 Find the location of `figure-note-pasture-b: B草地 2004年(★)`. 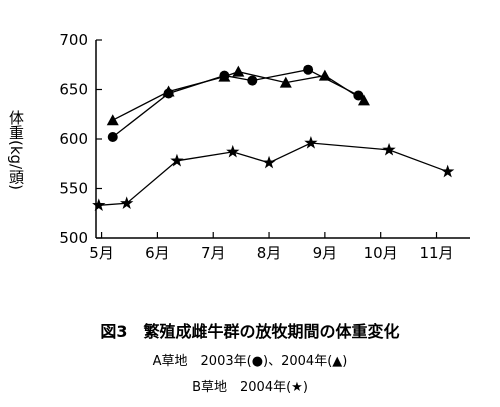

figure-note-pasture-b: B草地 2004年(★) is located at coordinates (250, 387).